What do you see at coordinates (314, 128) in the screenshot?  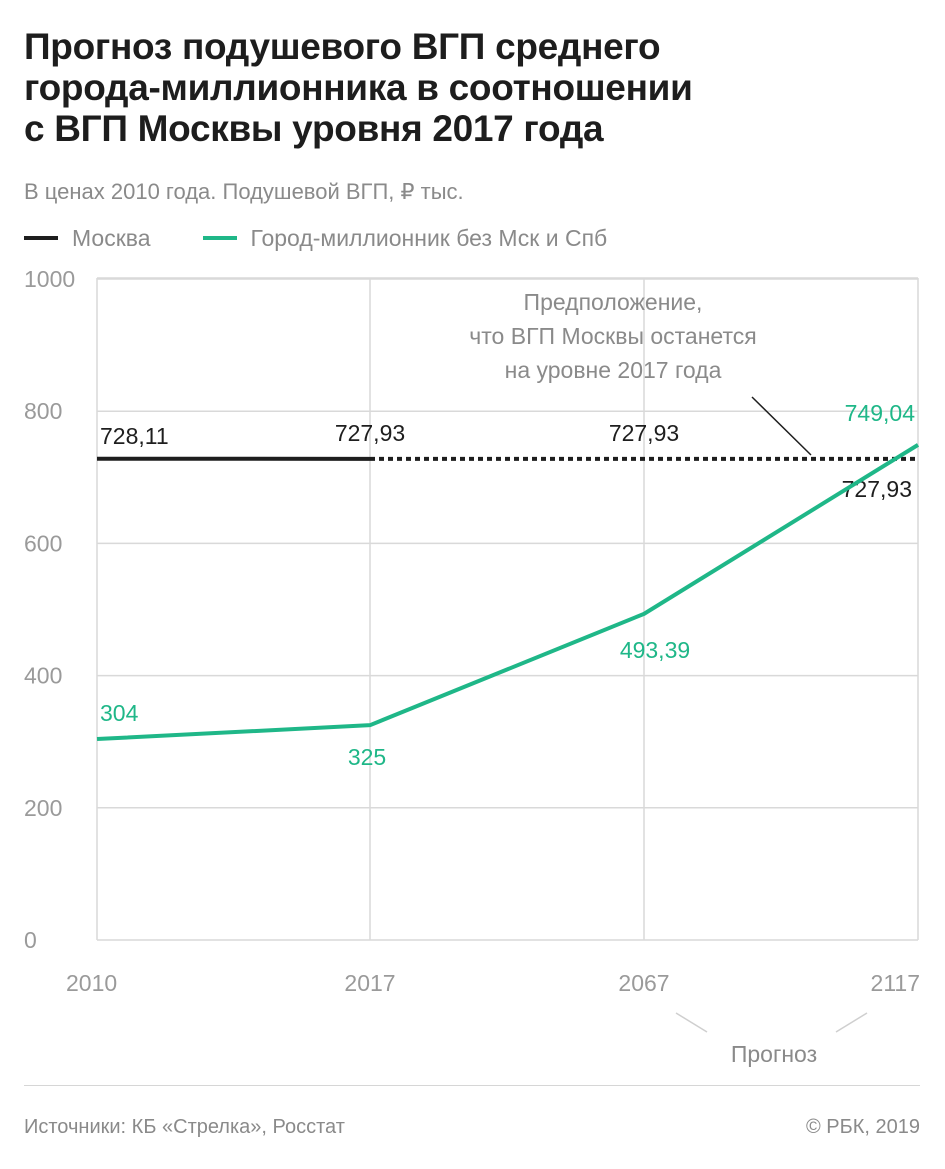 I see `title-line-3: с ВГП Москвы уровня 2017 года` at bounding box center [314, 128].